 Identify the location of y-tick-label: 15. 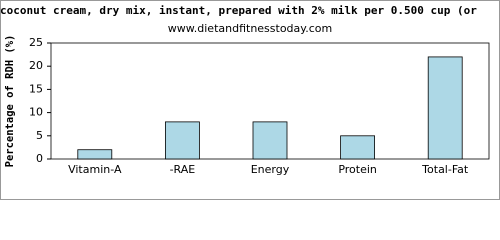
(36, 88).